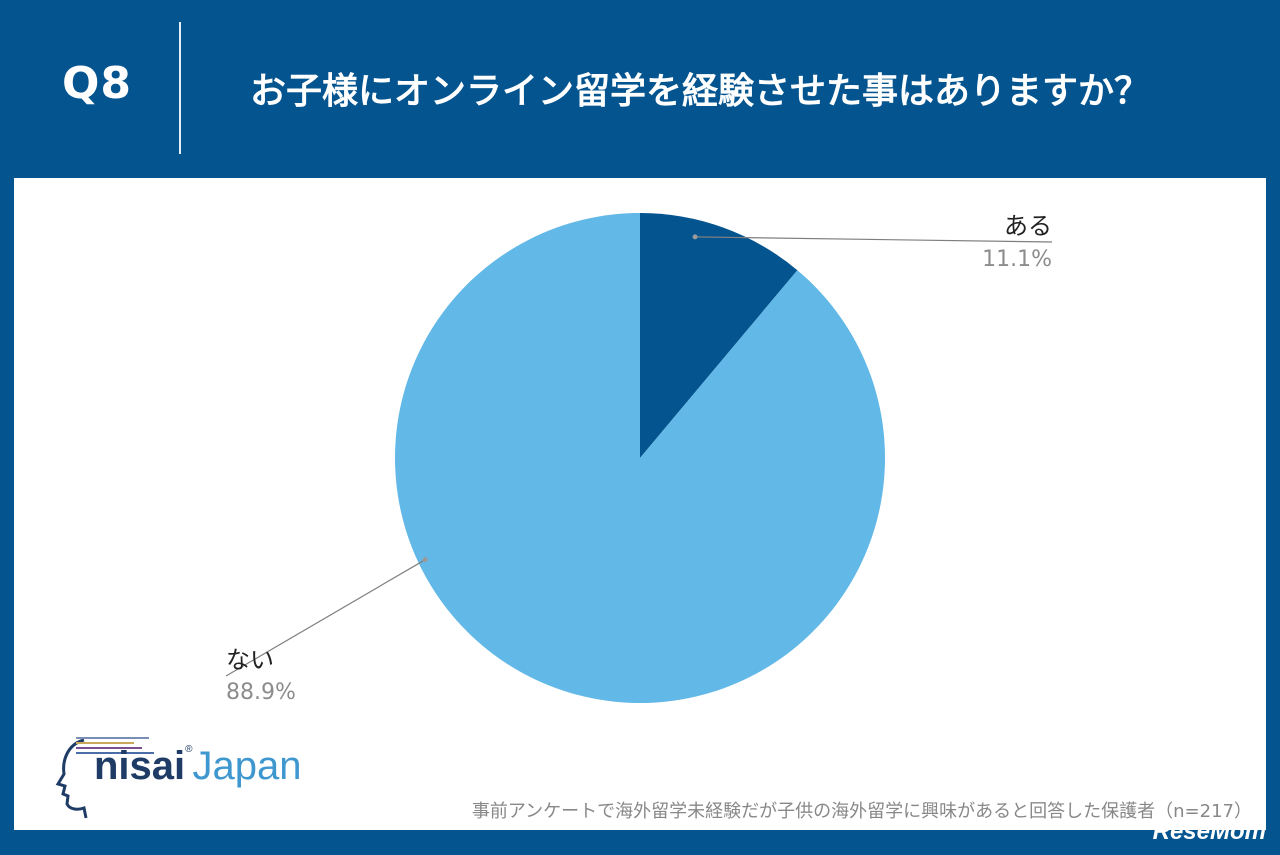 Image resolution: width=1280 pixels, height=855 pixels. I want to click on logo-wordmark: nisai®Japan, so click(198, 766).